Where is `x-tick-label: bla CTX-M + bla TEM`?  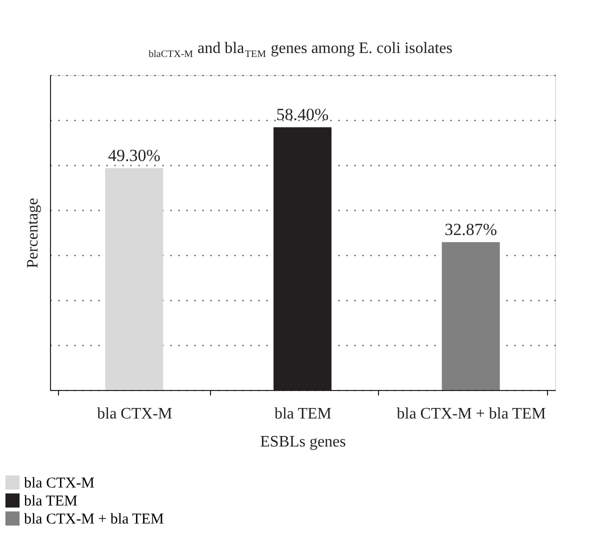 x-tick-label: bla CTX-M + bla TEM is located at coordinates (471, 414).